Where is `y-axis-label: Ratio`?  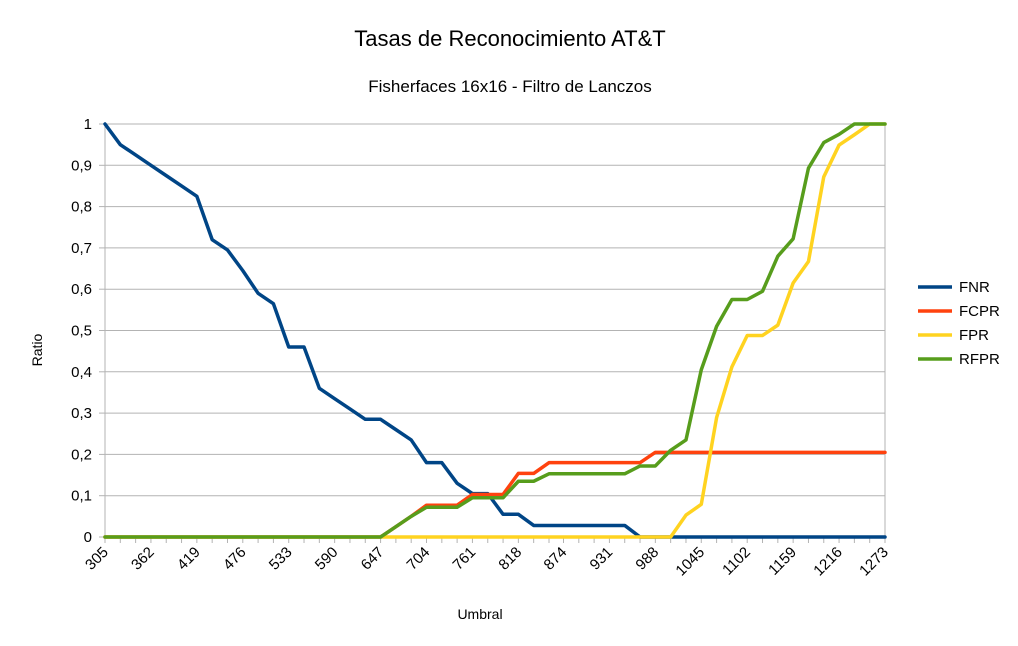
y-axis-label: Ratio is located at coordinates (37, 349).